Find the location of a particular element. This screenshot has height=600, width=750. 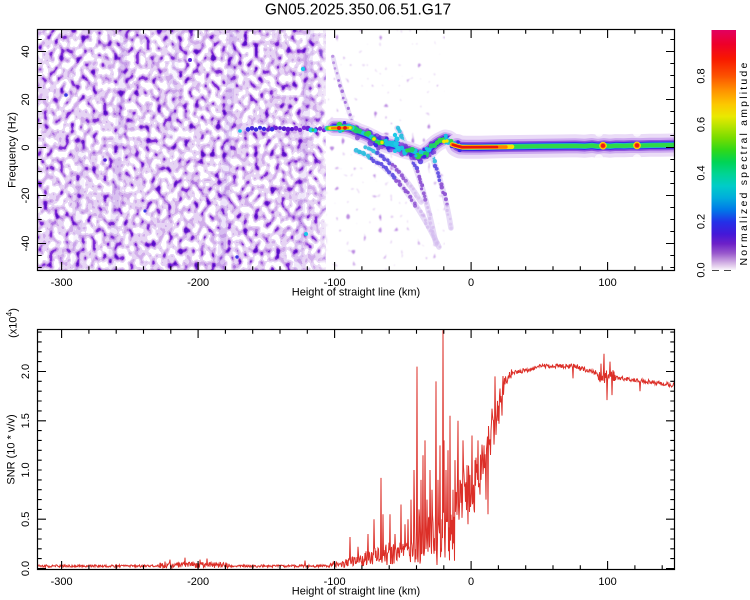

svg-text: Frequency (Hz) is located at coordinates (13, 150).